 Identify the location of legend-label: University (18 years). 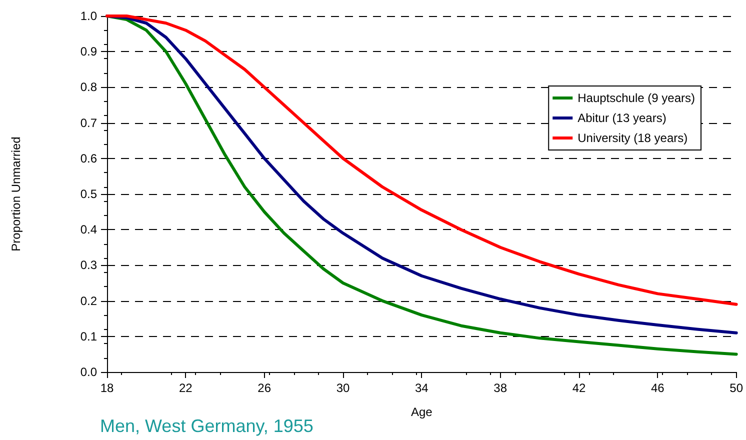
(633, 138).